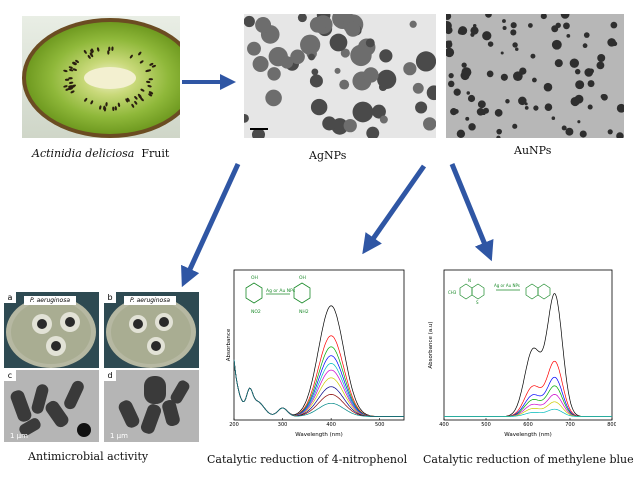  Describe the element at coordinates (307, 459) in the screenshot. I see `nitrophenol-caption: Catalytic reduction of 4-nitrophenol` at that location.